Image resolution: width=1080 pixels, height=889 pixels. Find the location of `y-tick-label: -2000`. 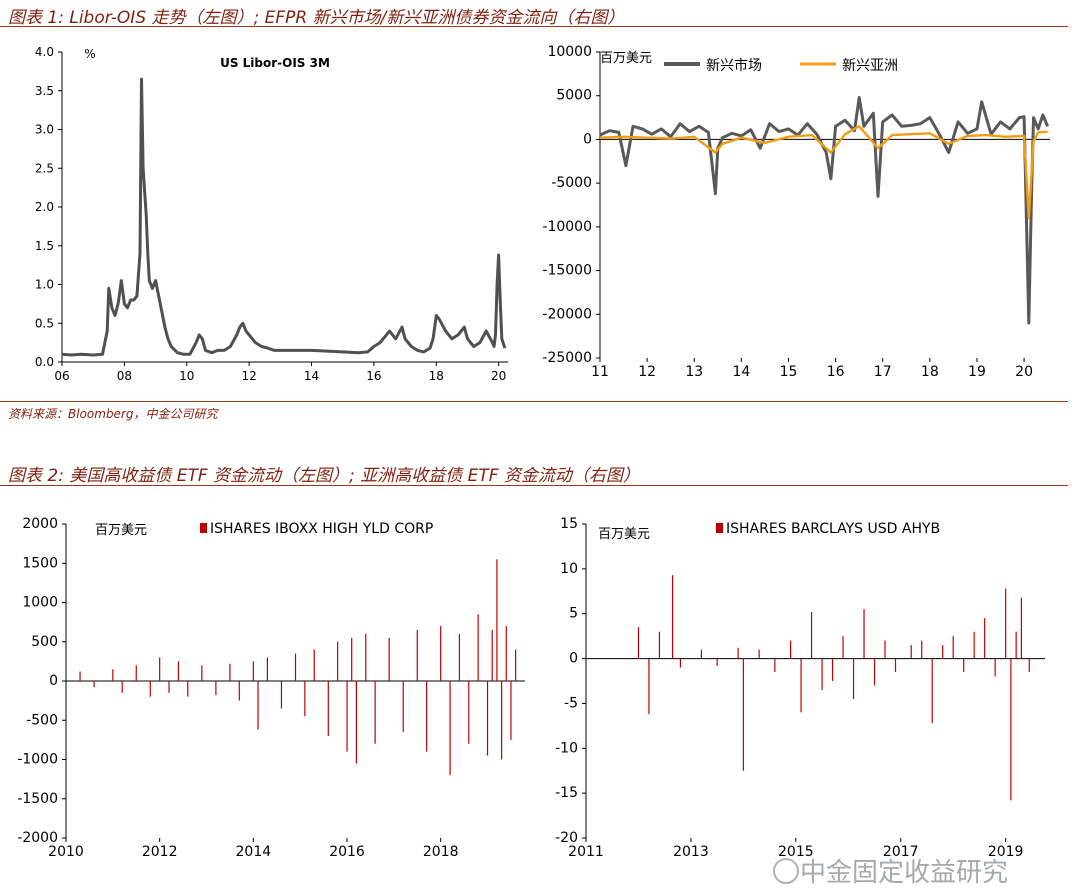

y-tick-label: -2000 is located at coordinates (37, 838).